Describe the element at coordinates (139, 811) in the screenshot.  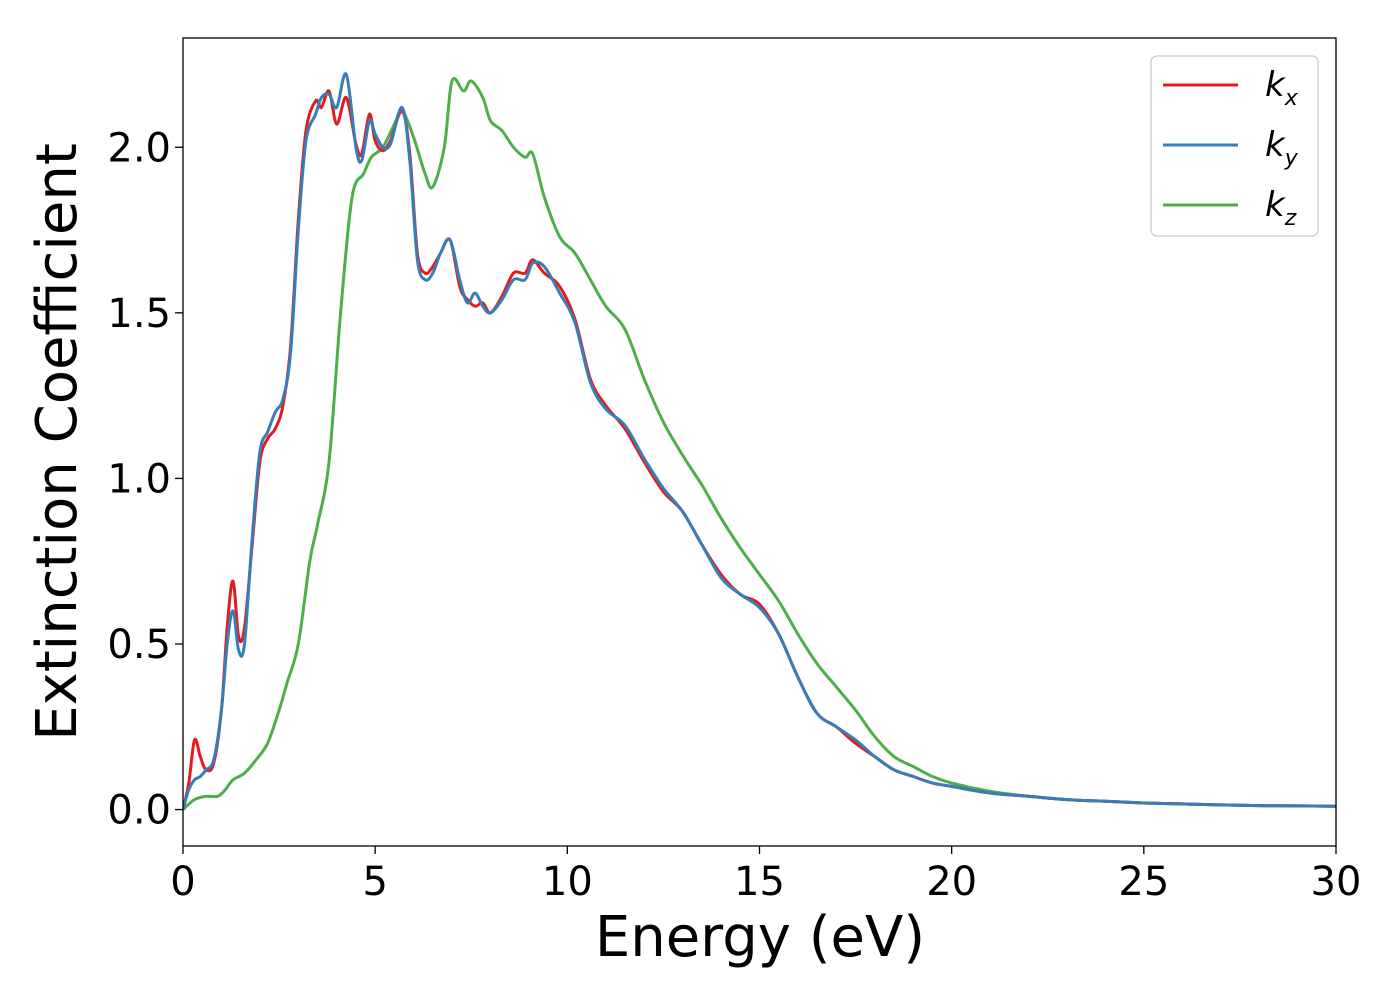
I see `y-tick-label: 0.0` at that location.